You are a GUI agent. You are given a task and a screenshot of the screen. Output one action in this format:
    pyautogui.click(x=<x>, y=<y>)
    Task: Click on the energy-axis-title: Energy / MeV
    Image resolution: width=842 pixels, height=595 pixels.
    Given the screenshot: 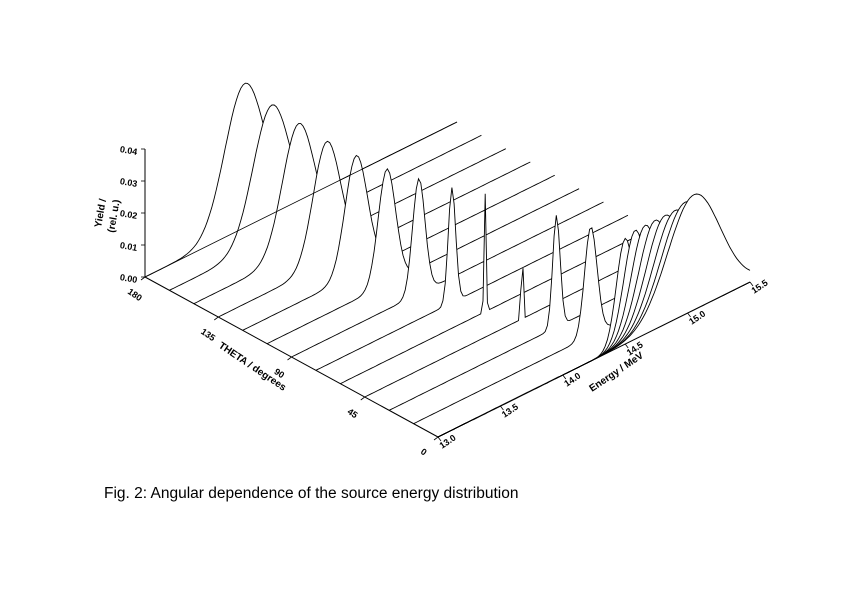 What is the action you would take?
    pyautogui.click(x=617, y=372)
    